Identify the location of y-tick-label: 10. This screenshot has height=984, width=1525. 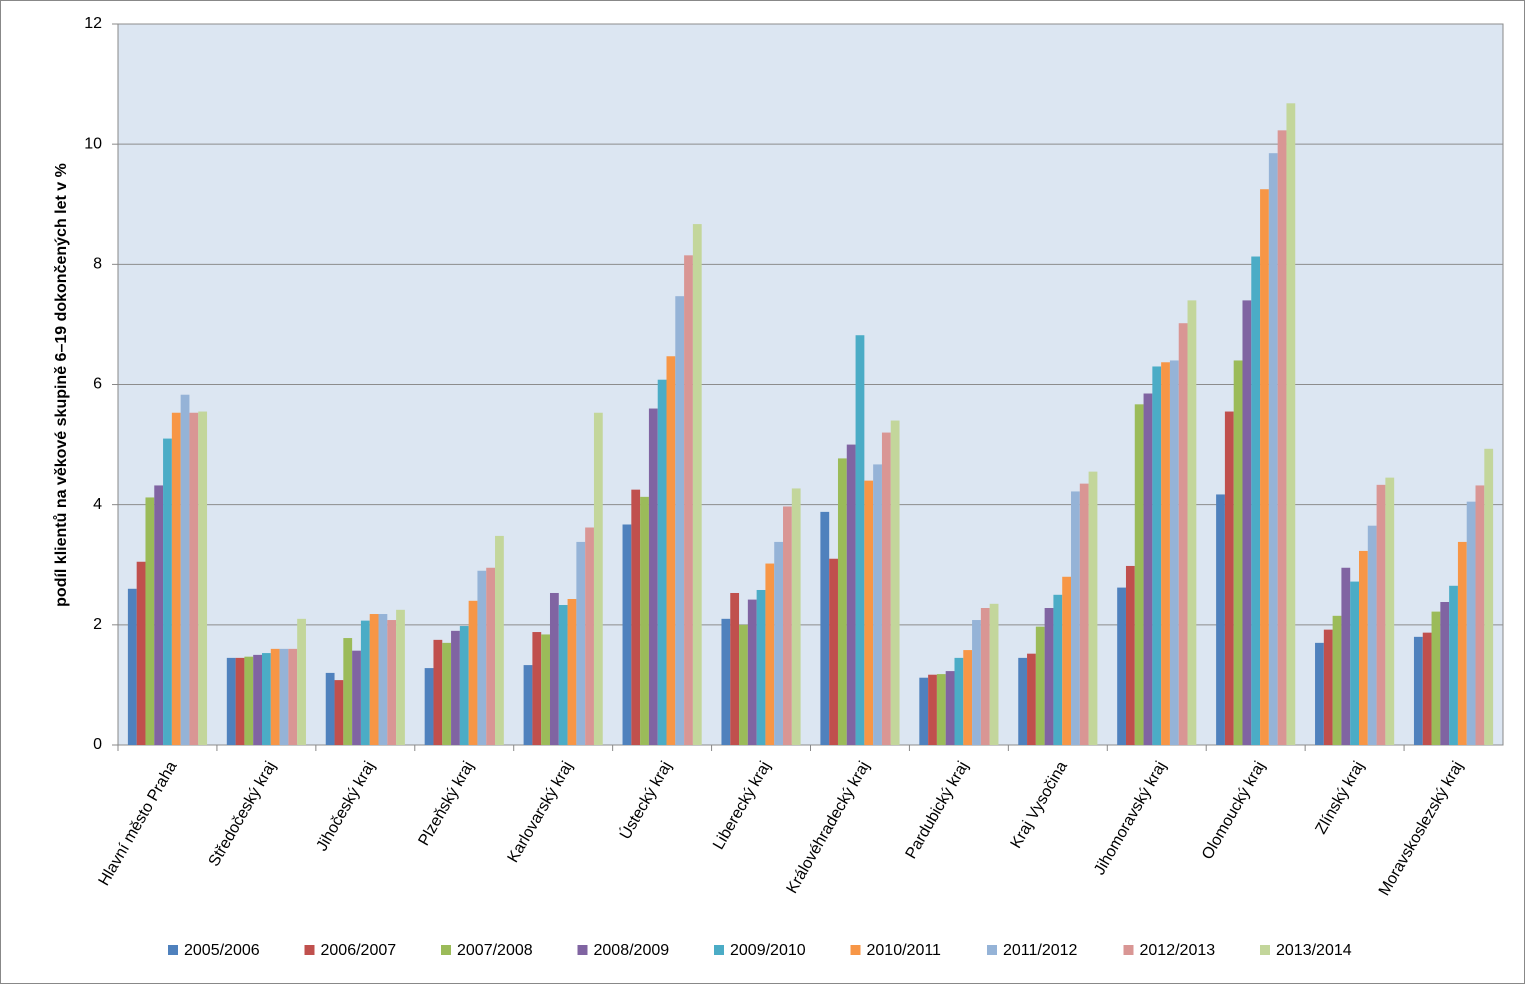
(93, 143).